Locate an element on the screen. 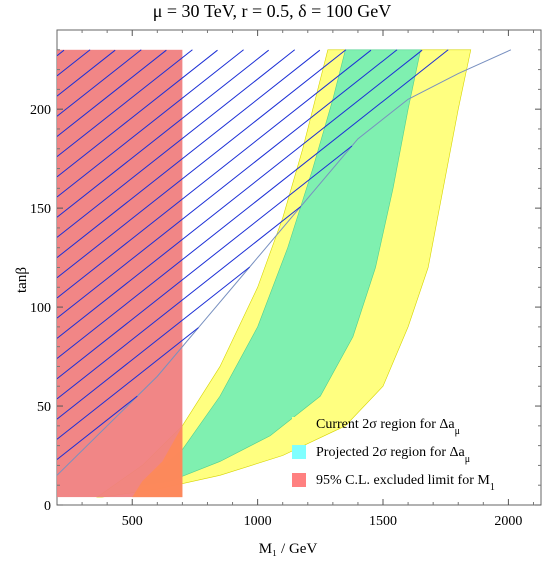 The width and height of the screenshot is (545, 562). legend-item: Projected 2σ region for Δaμ is located at coordinates (381, 455).